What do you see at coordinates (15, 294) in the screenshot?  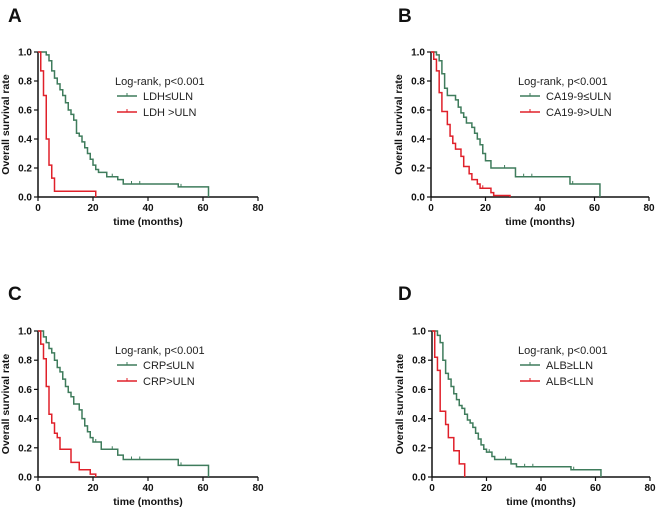 I see `panel-letter: C` at bounding box center [15, 294].